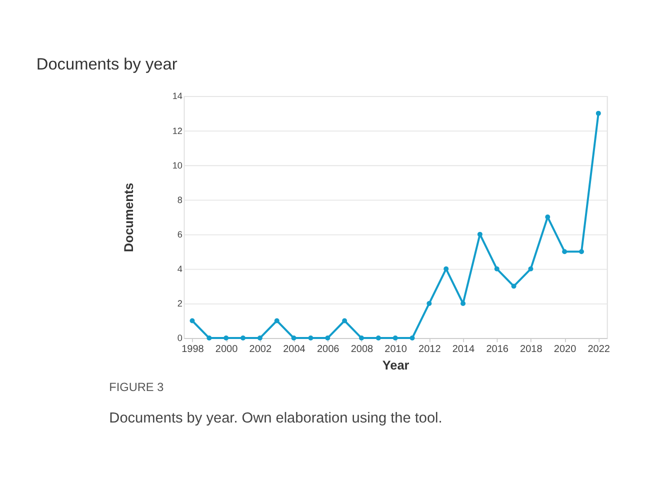 The width and height of the screenshot is (646, 479). What do you see at coordinates (128, 217) in the screenshot?
I see `y-axis-title: Documents` at bounding box center [128, 217].